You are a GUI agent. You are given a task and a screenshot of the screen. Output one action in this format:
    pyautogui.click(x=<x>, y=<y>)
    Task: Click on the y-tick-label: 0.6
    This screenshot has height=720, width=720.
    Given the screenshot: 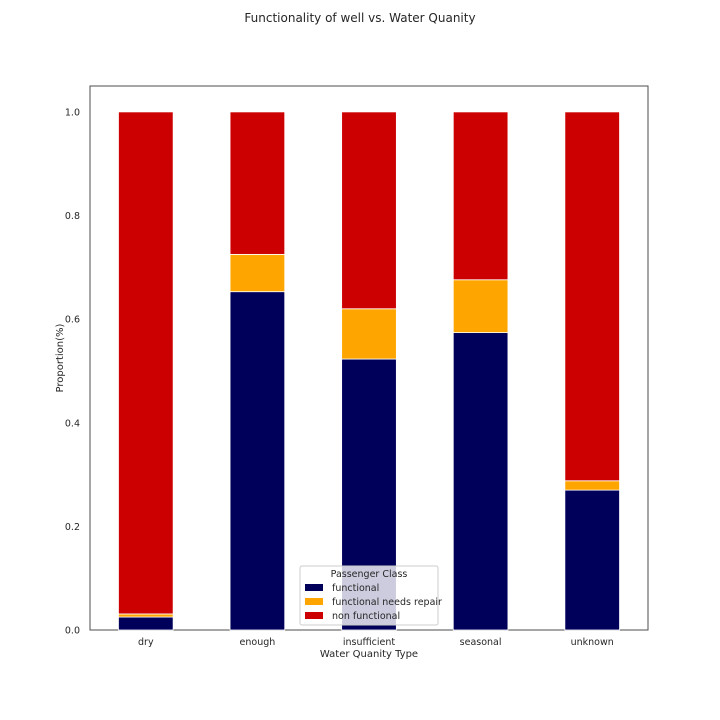 What is the action you would take?
    pyautogui.click(x=72, y=320)
    